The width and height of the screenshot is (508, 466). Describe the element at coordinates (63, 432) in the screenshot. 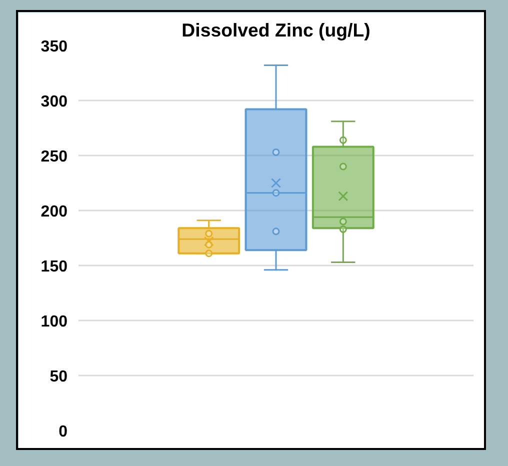

I see `y-tick-label: 0` at that location.